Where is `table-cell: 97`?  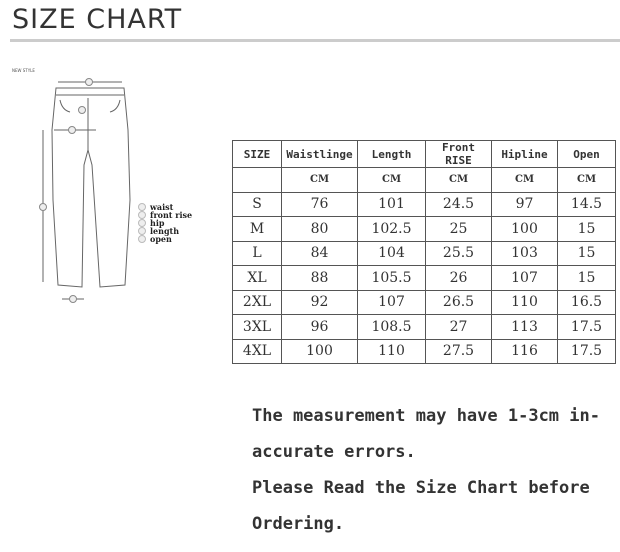
table-cell: 97 is located at coordinates (524, 204).